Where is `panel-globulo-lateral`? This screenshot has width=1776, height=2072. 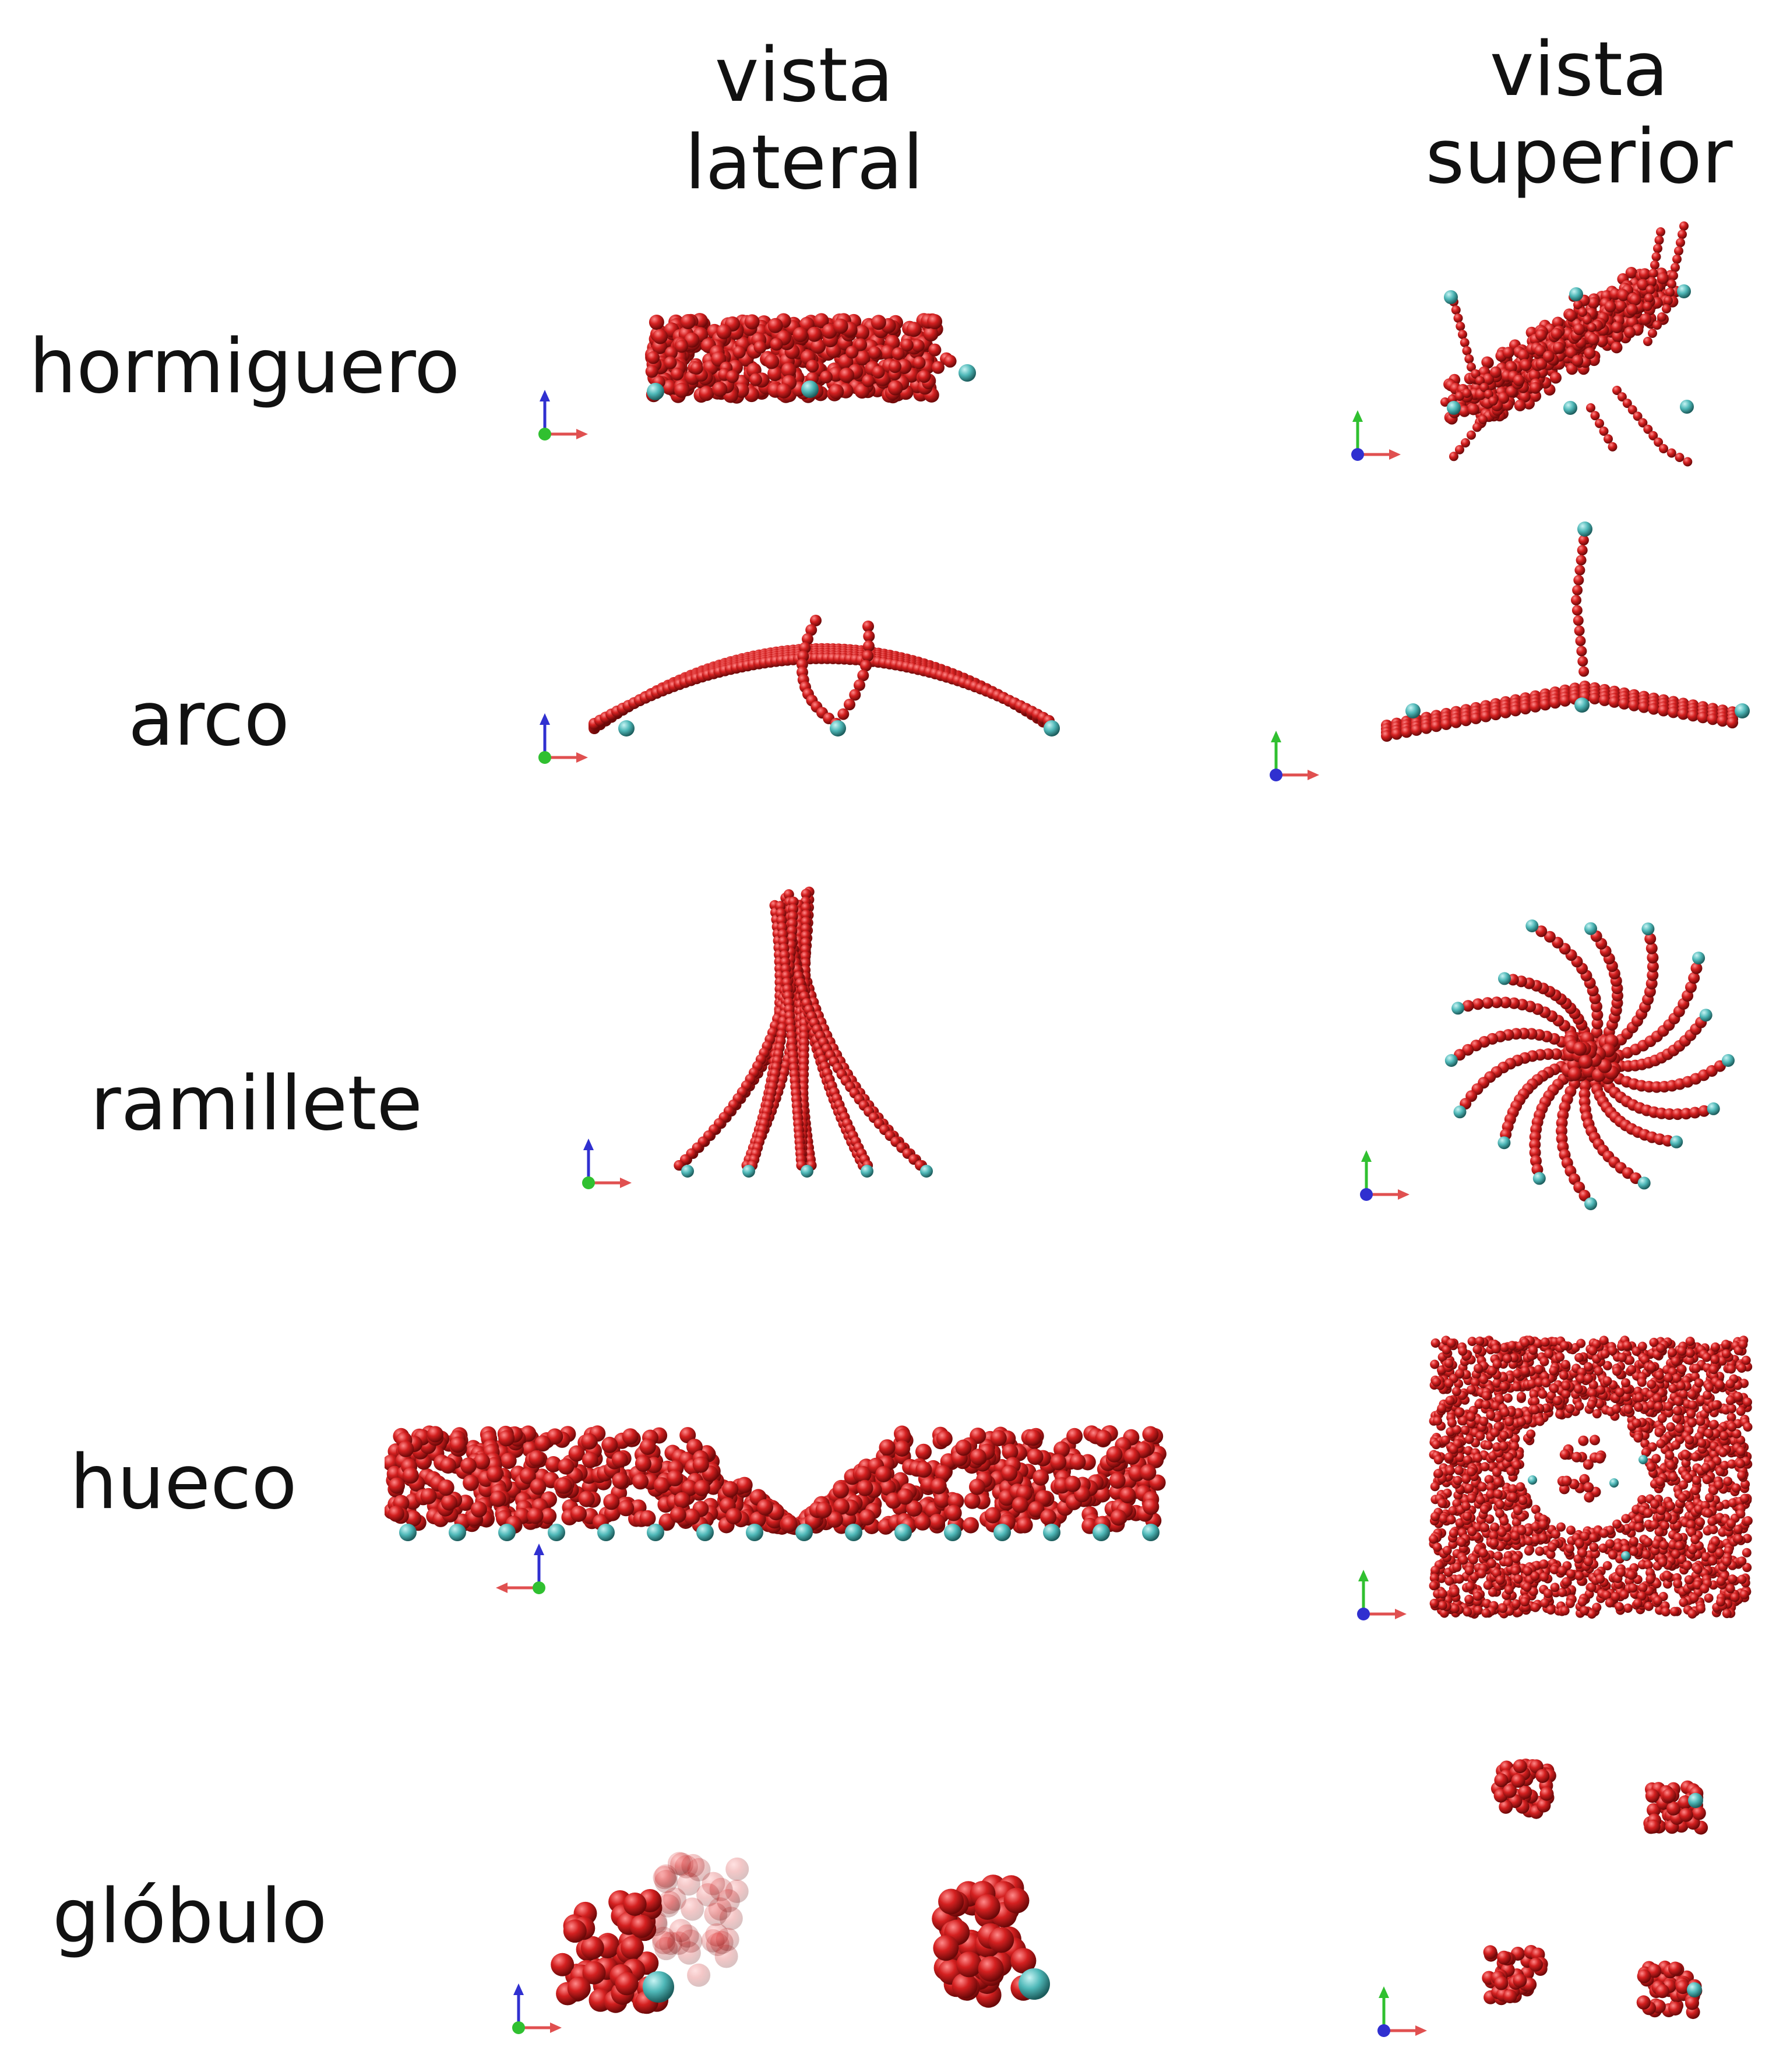
panel-globulo-lateral is located at coordinates (798, 1934).